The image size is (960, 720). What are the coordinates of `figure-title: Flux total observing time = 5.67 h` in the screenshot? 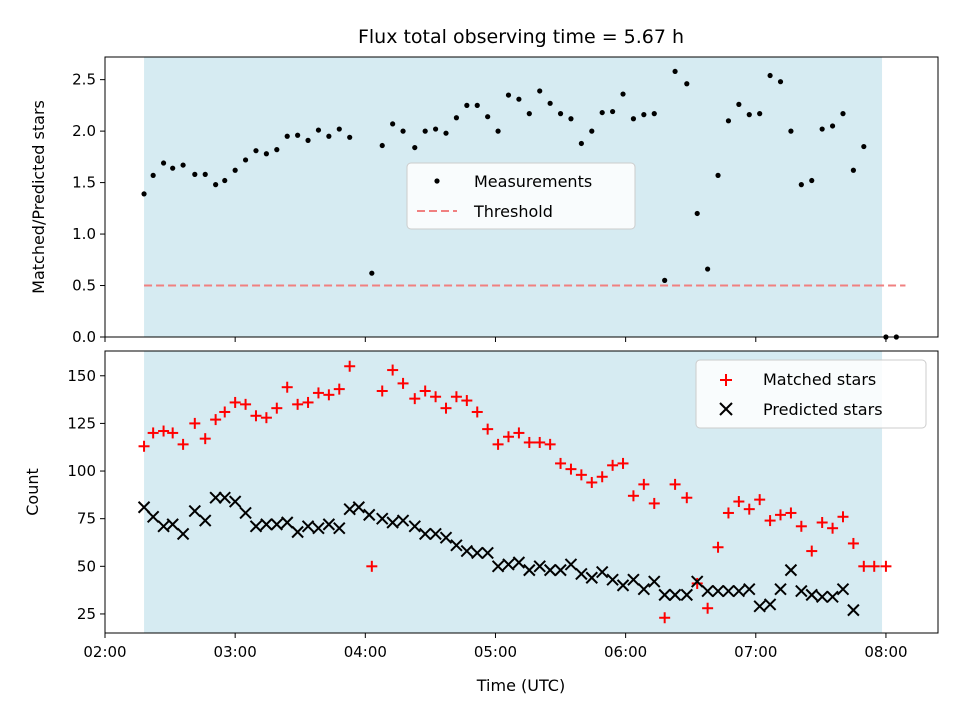 It's located at (521, 37).